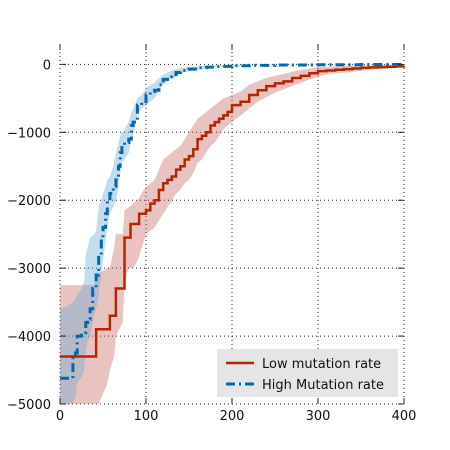 The image size is (450, 450). Describe the element at coordinates (60, 416) in the screenshot. I see `x-tick-label: 0` at that location.